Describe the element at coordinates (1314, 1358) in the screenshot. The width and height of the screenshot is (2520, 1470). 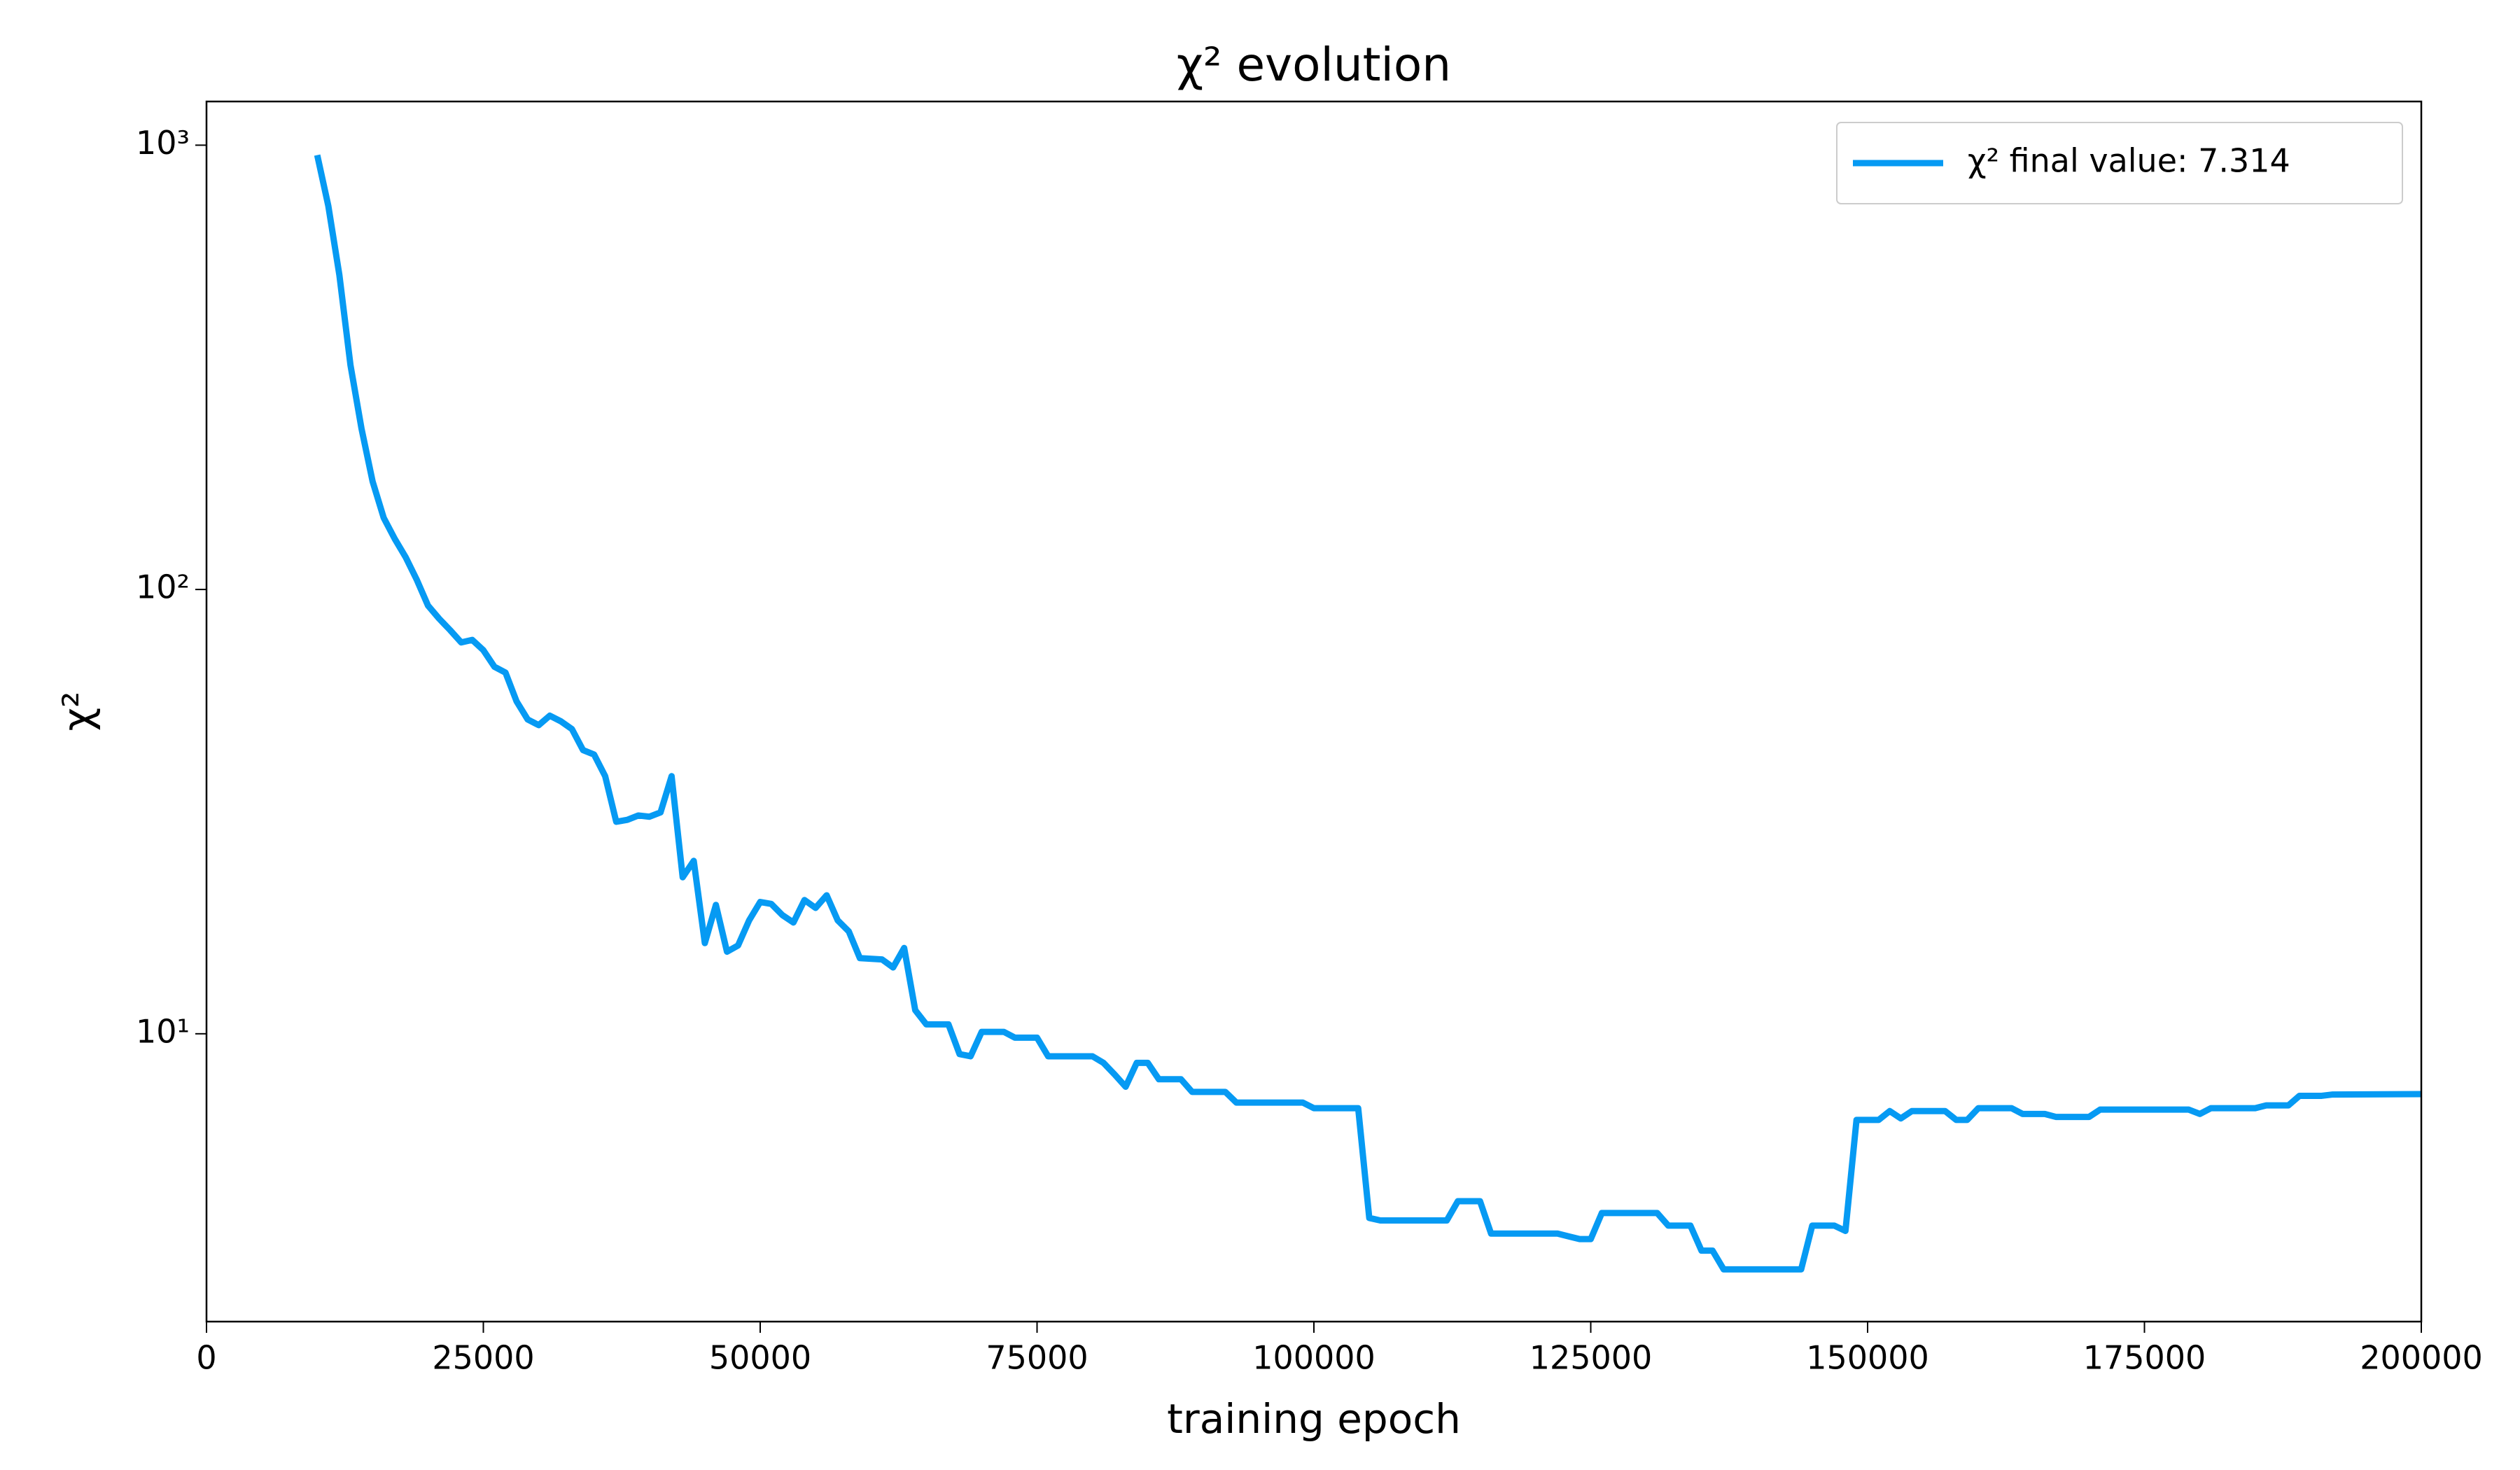
I see `x-tick-label: 100000` at that location.